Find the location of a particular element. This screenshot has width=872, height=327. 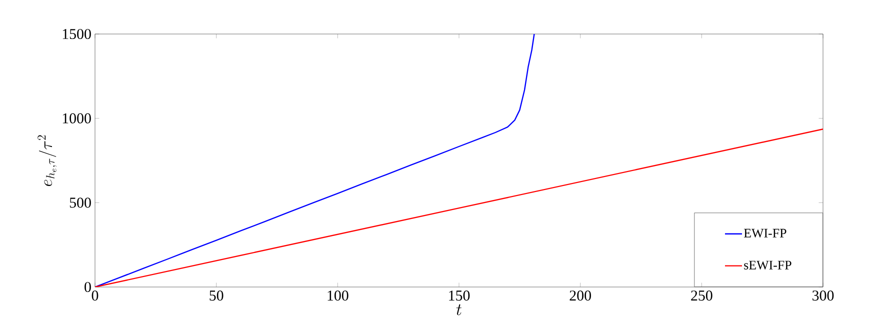

x-tick-label: 300 is located at coordinates (823, 295).